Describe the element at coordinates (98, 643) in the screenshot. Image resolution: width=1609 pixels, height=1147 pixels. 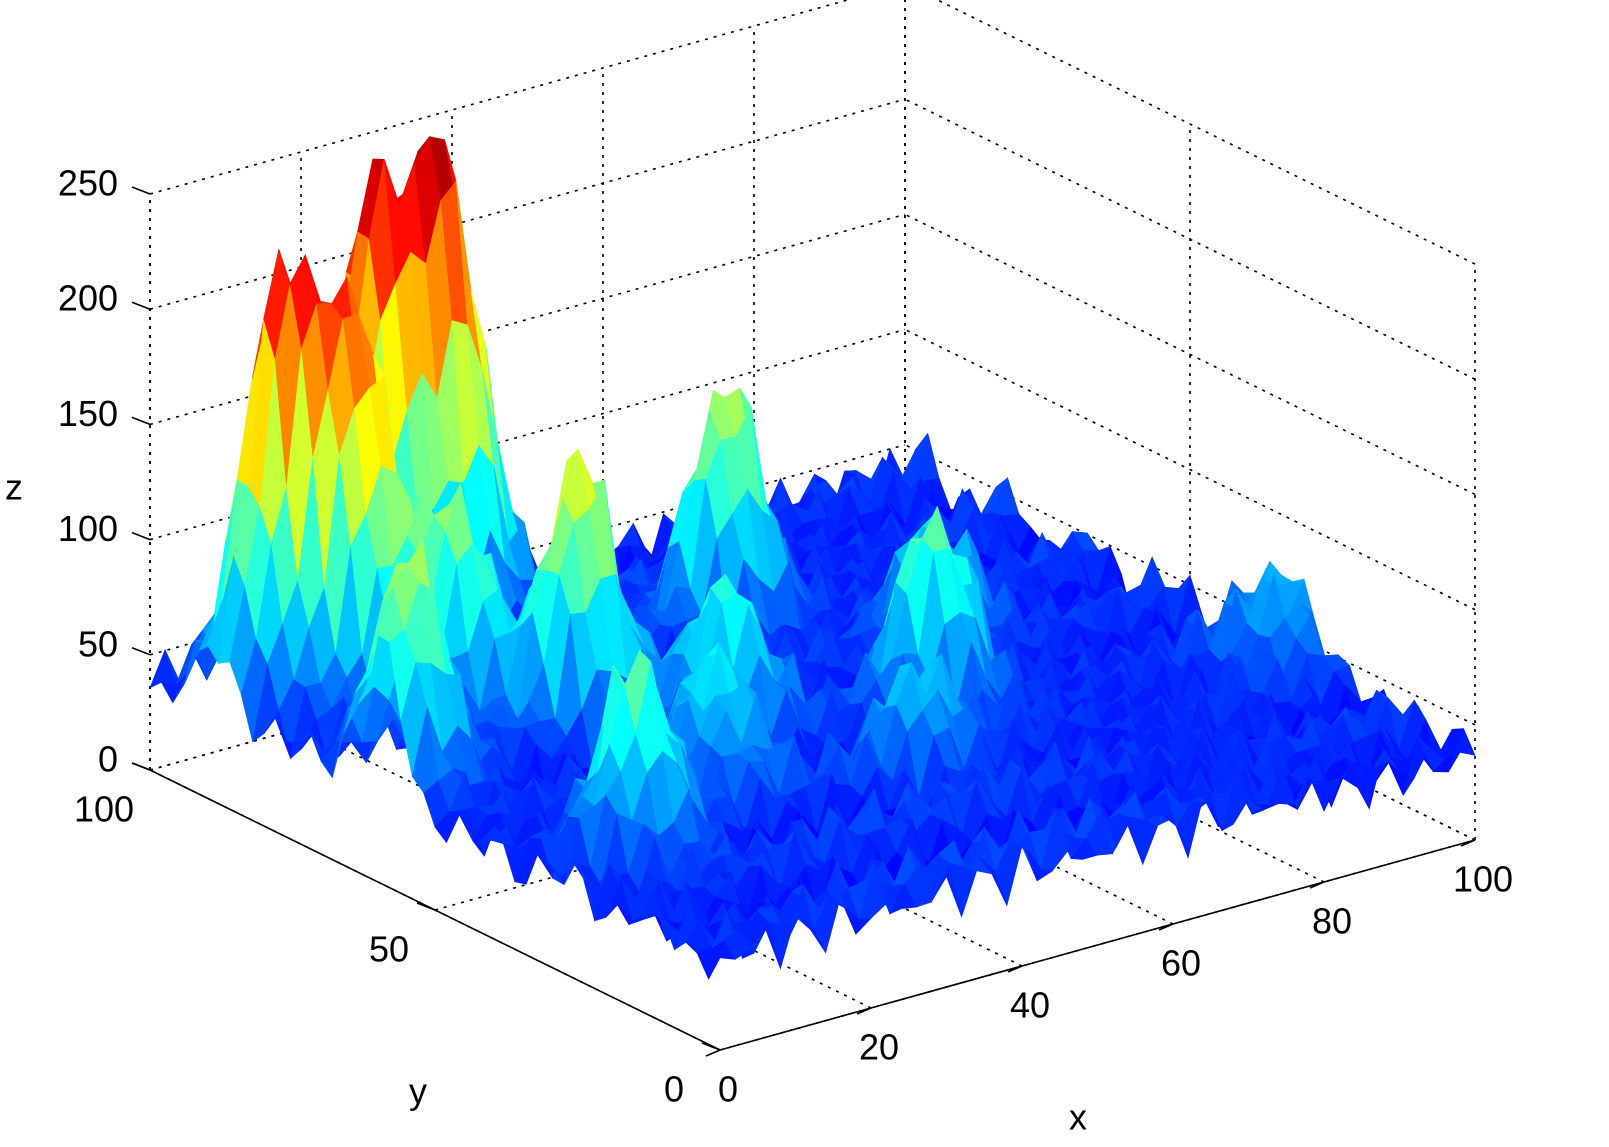
I see `z-tick-label: 50` at that location.